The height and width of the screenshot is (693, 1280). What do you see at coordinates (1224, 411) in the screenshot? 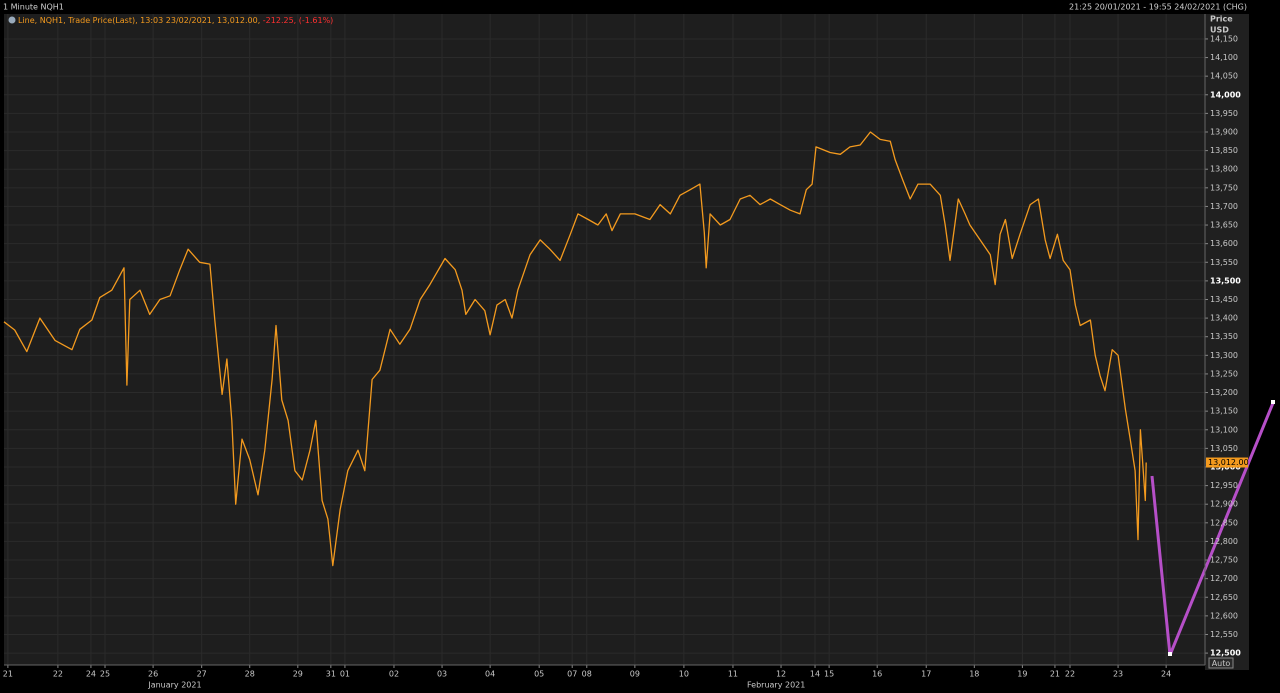
I see `y-tick-label: 13,150` at bounding box center [1224, 411].